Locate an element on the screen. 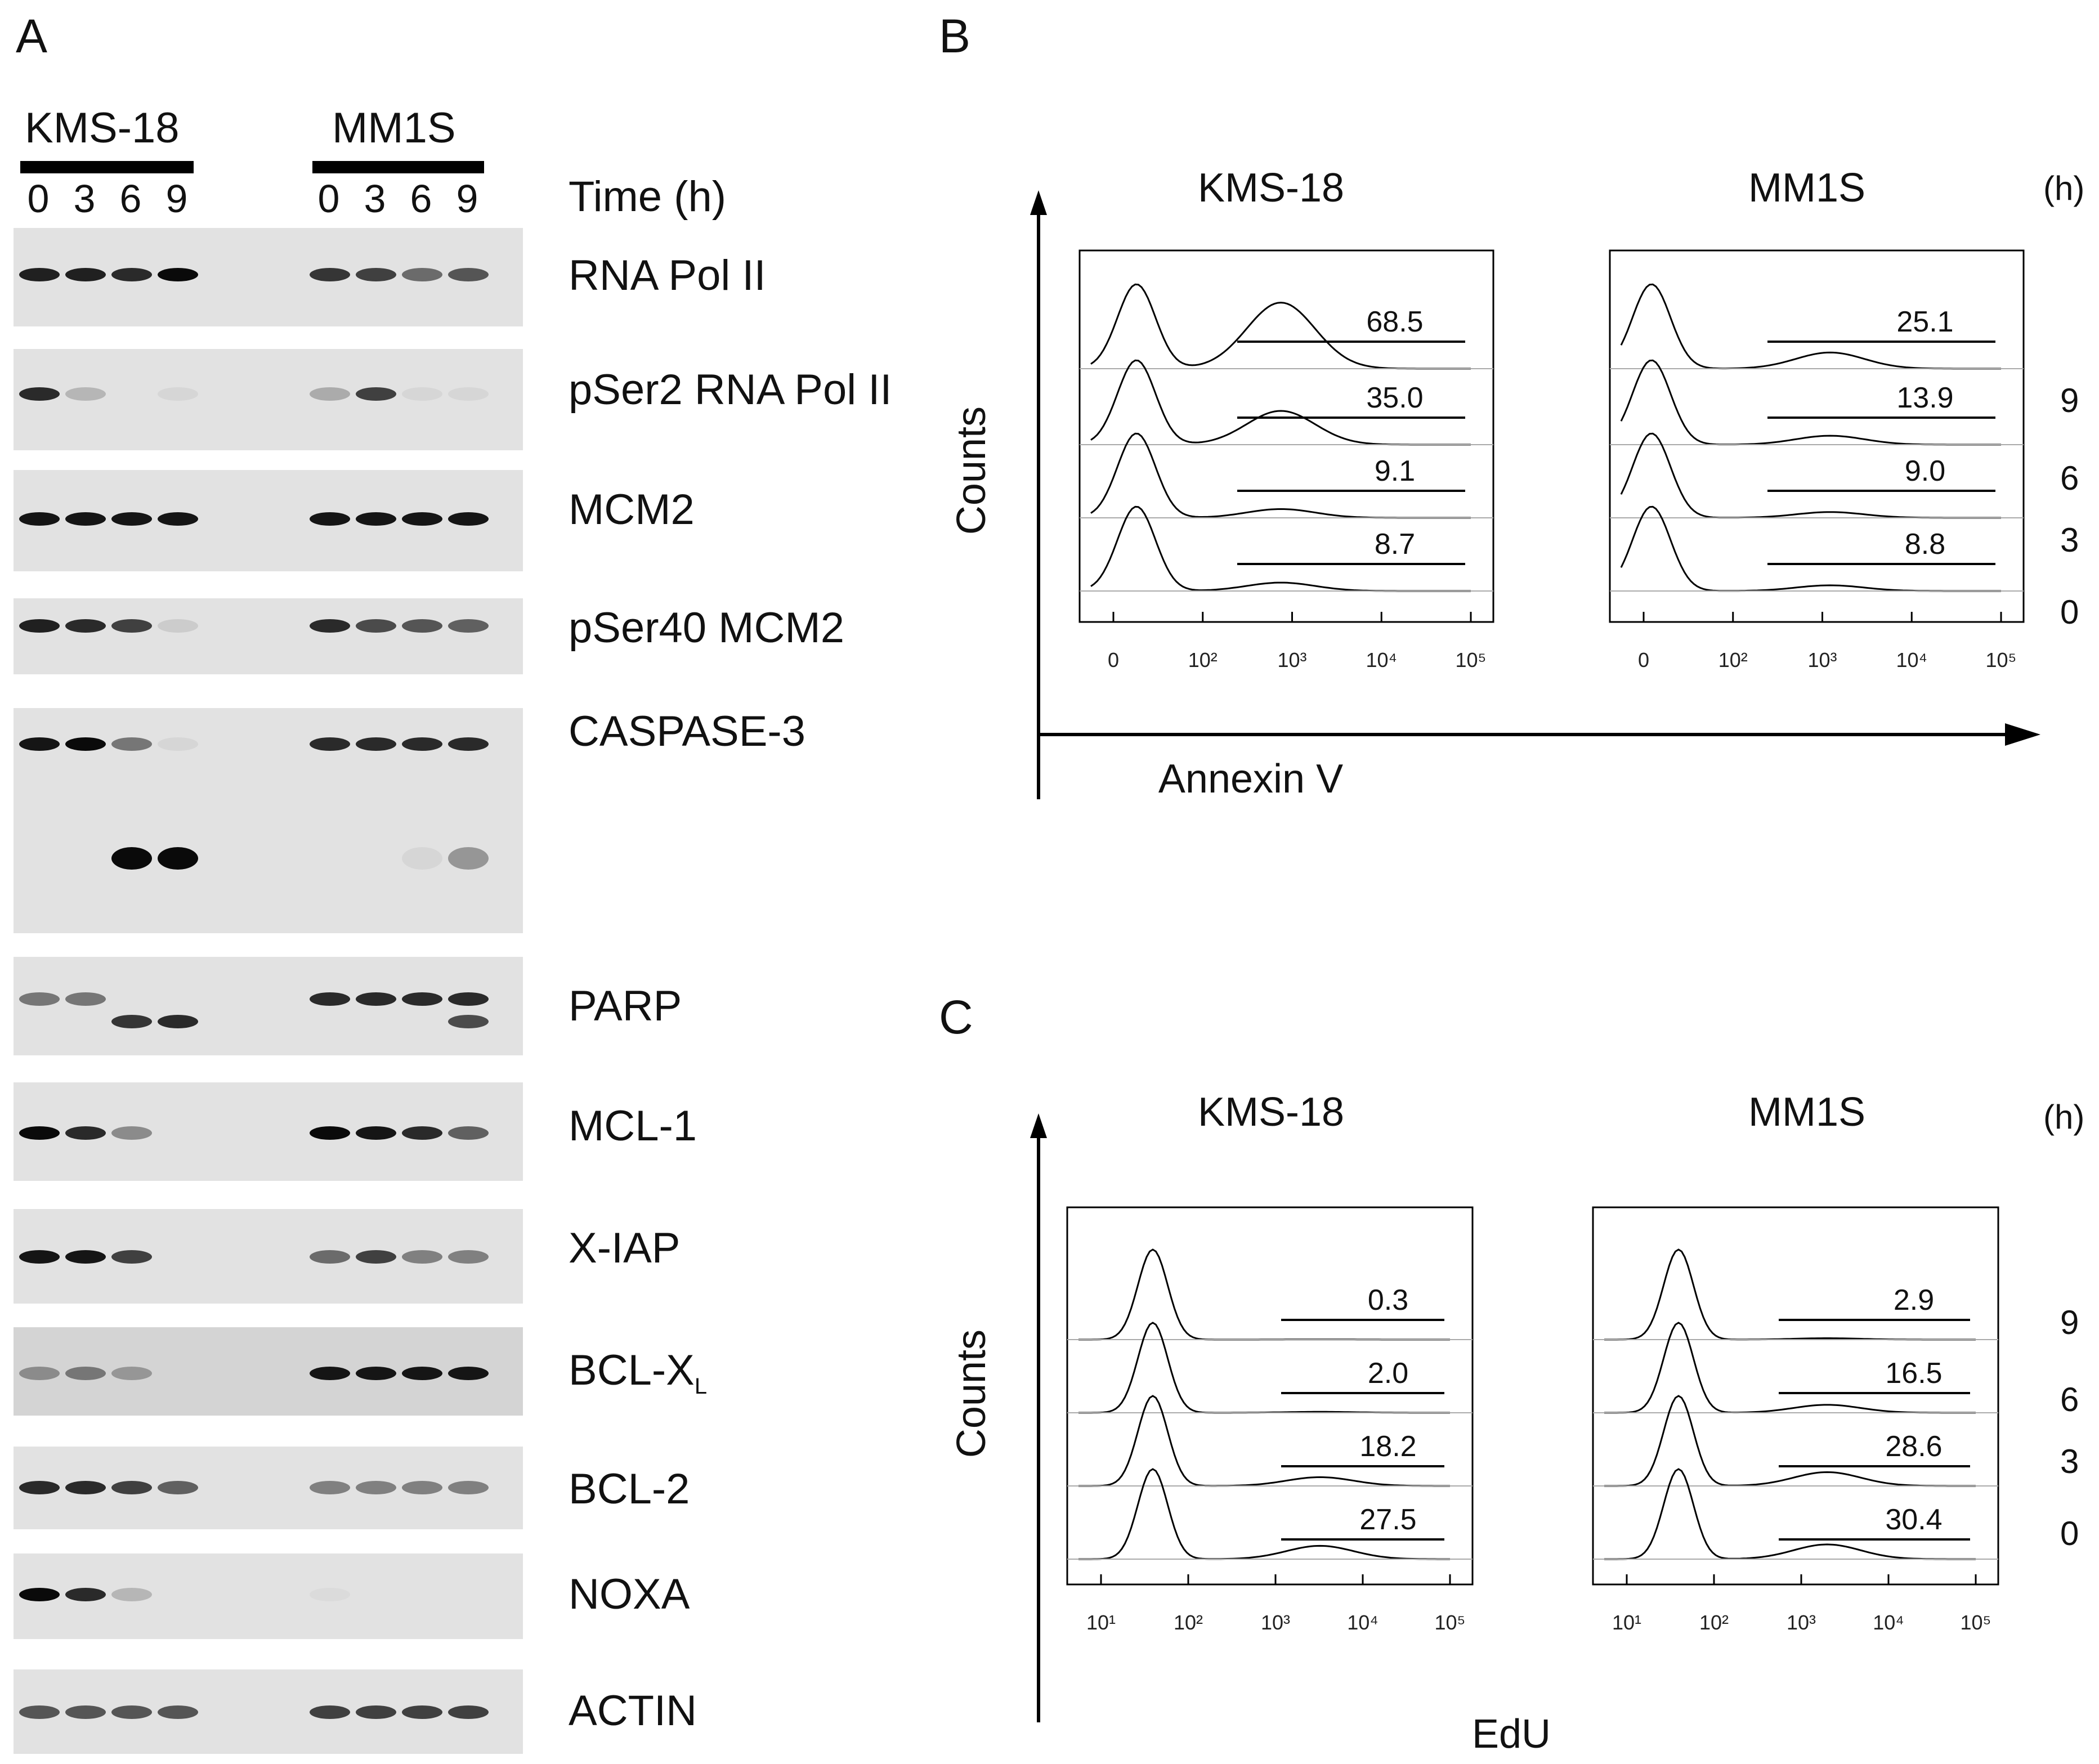 The image size is (2099, 1764). x-axis-arrowhead is located at coordinates (2023, 734).